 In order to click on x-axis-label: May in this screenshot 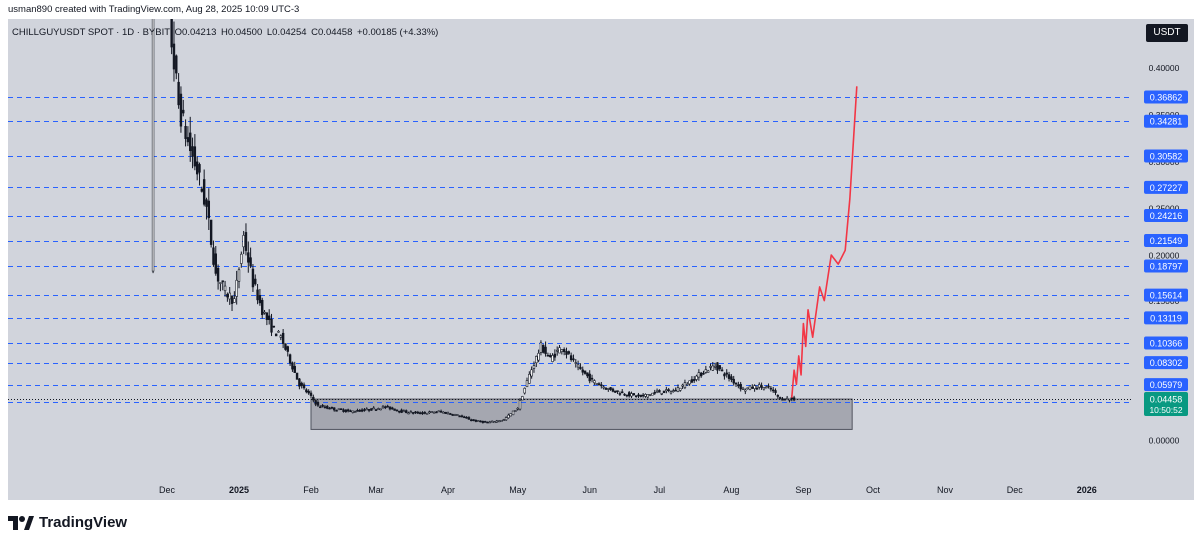, I will do `click(518, 490)`.